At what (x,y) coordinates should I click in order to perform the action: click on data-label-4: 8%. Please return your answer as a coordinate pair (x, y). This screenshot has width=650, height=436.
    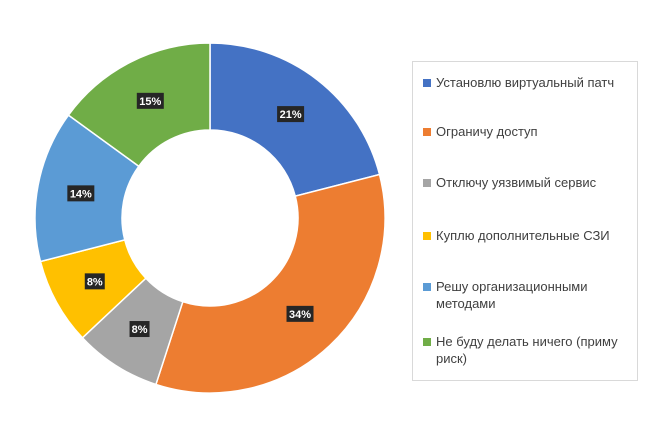
    Looking at the image, I should click on (94, 281).